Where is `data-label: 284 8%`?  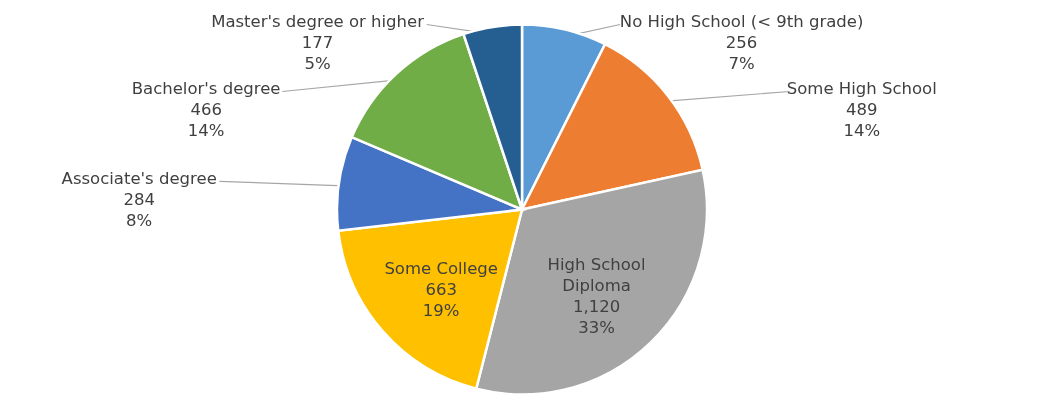
data-label: 284 8% is located at coordinates (139, 209).